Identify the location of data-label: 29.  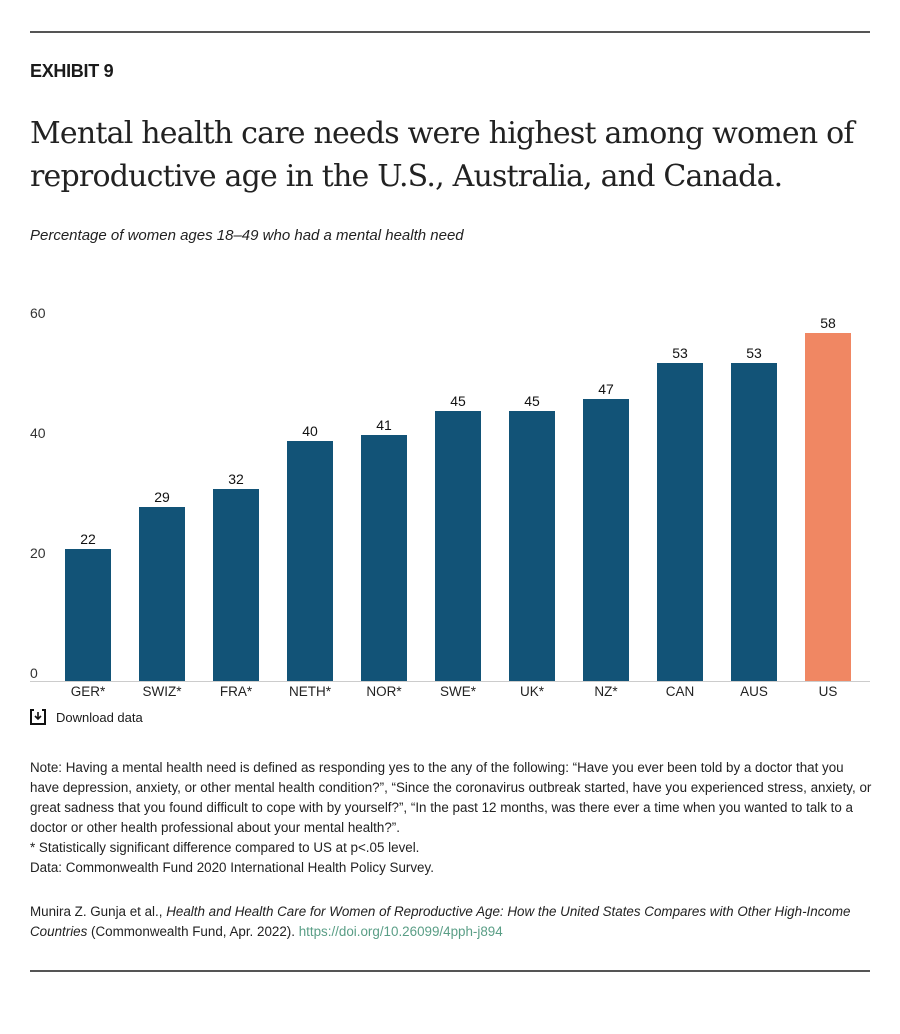
(162, 497).